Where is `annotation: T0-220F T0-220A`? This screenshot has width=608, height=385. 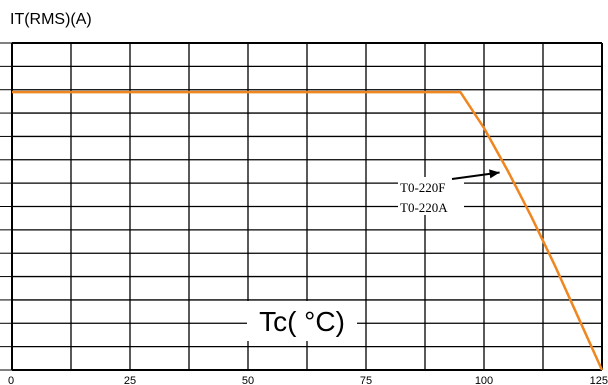
annotation: T0-220F T0-220A is located at coordinates (449, 192).